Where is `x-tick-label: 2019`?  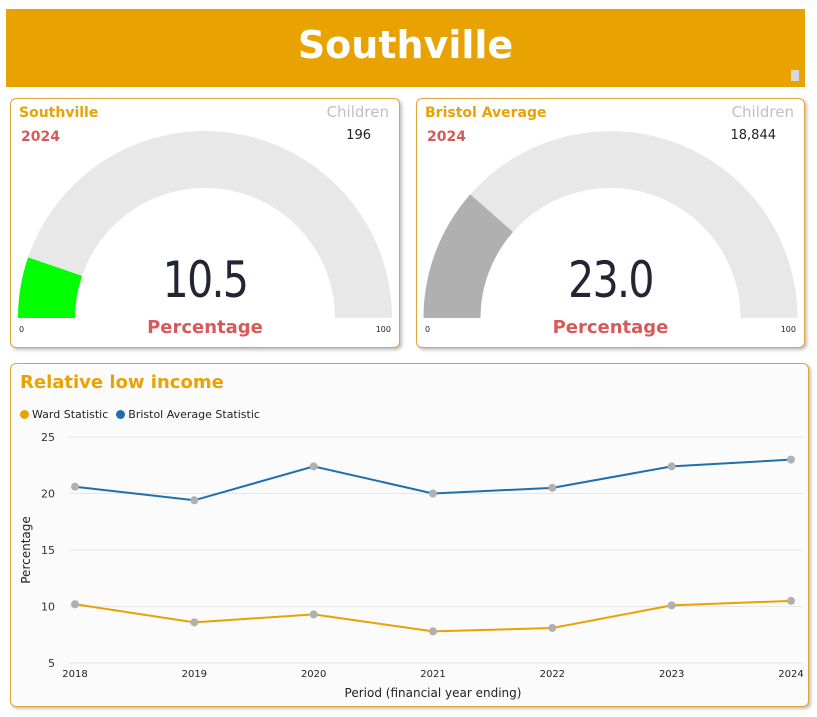
x-tick-label: 2019 is located at coordinates (194, 674).